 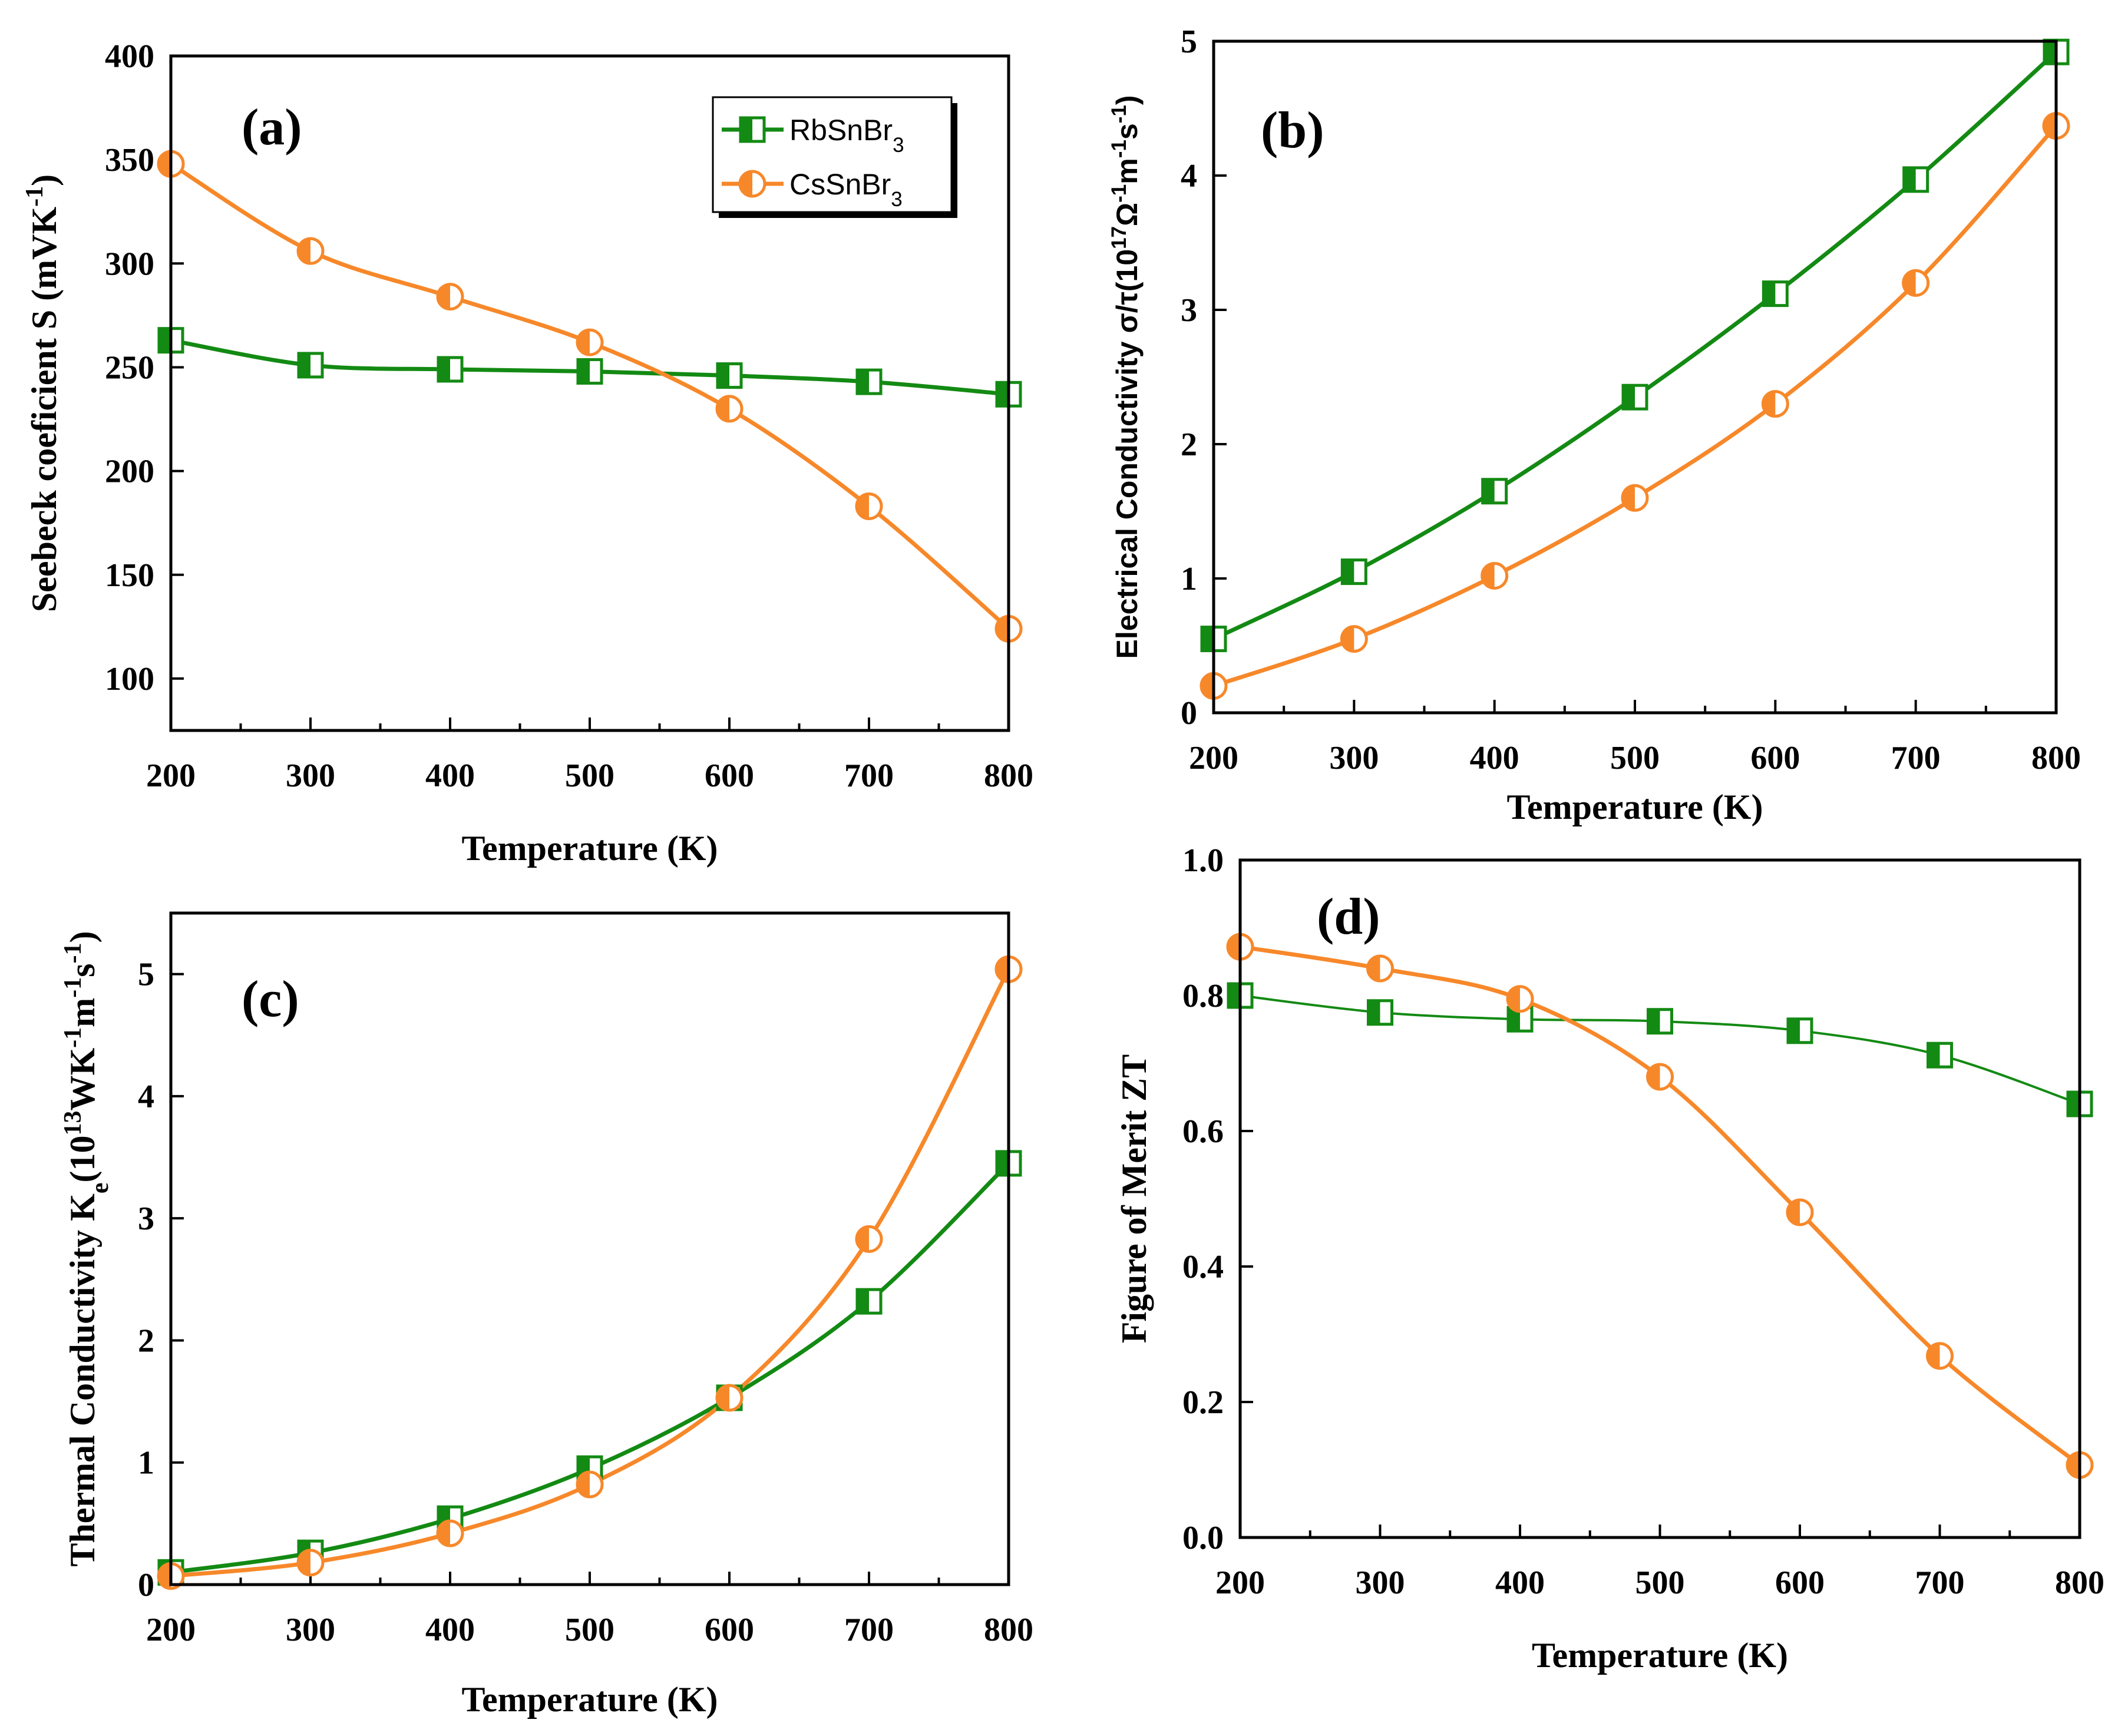 What do you see at coordinates (752, 129) in the screenshot?
I see `legend-marker-rbsnbr3` at bounding box center [752, 129].